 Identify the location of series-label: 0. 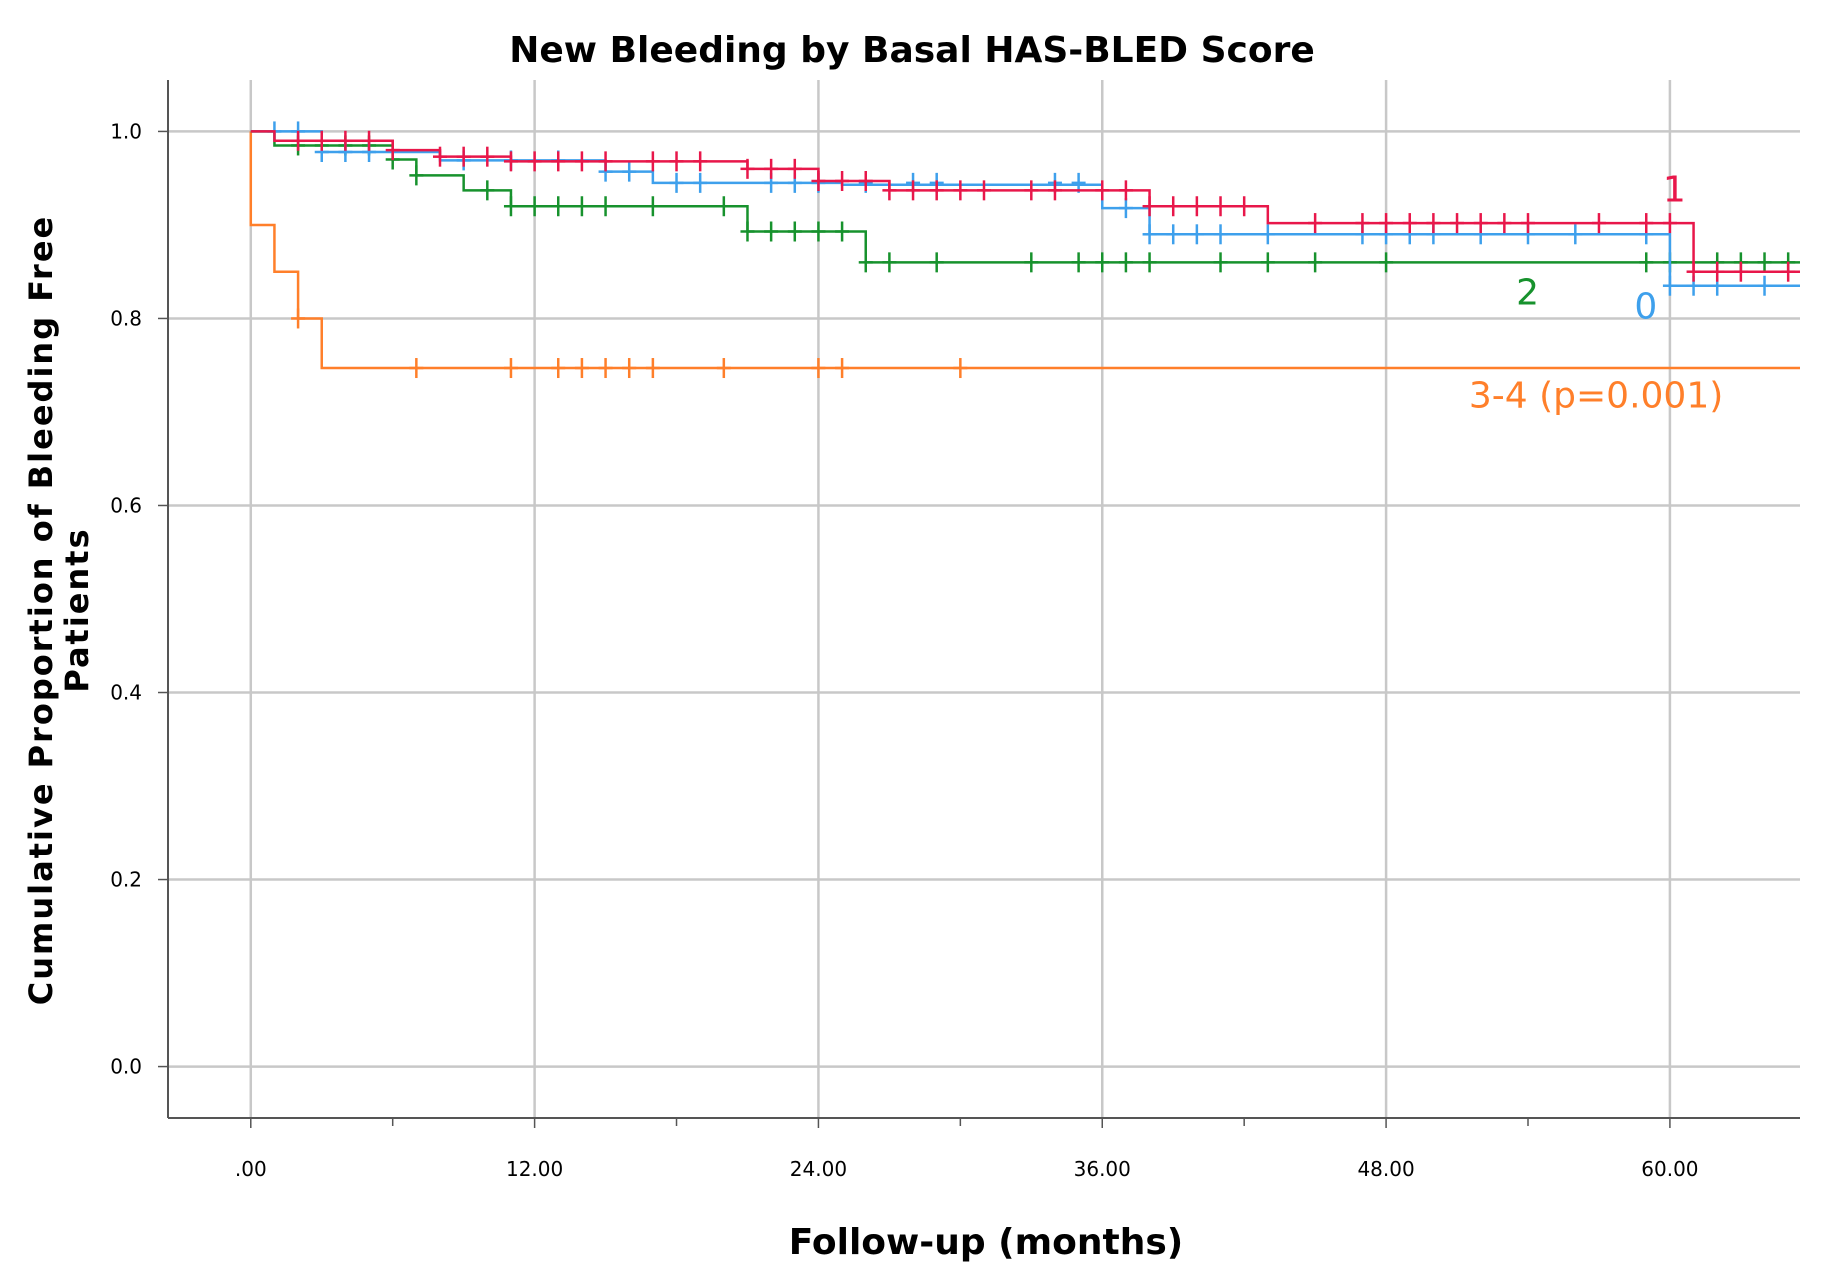
(1645, 306).